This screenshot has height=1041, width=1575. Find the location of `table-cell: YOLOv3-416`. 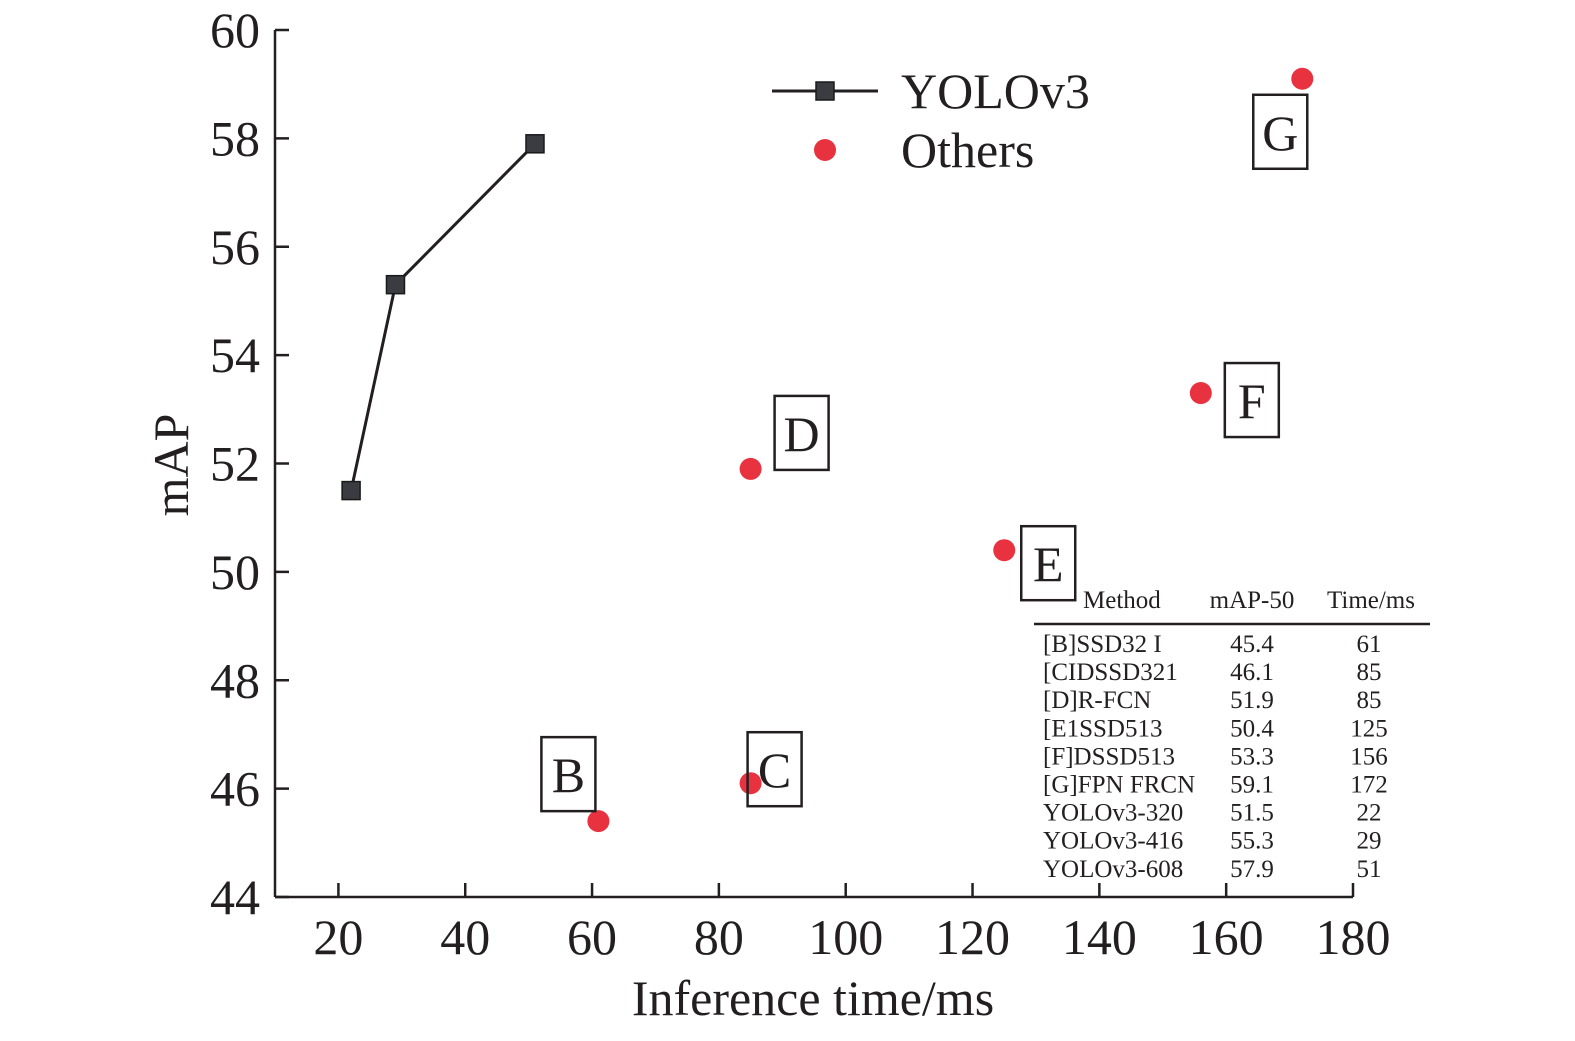

table-cell: YOLOv3-416 is located at coordinates (1113, 841).